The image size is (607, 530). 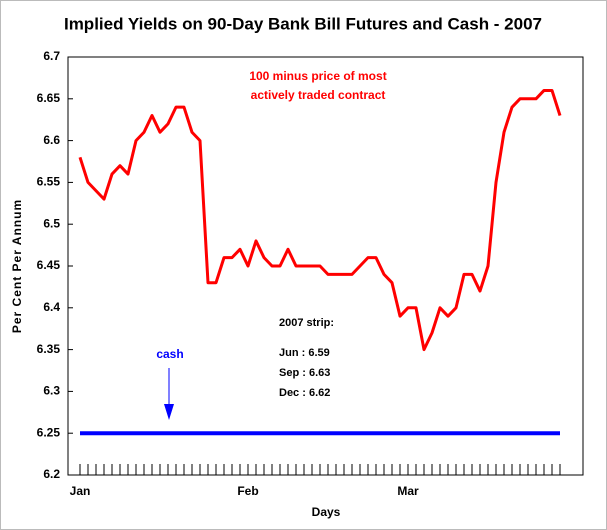 What do you see at coordinates (49, 349) in the screenshot?
I see `y-tick-label: 6.35` at bounding box center [49, 349].